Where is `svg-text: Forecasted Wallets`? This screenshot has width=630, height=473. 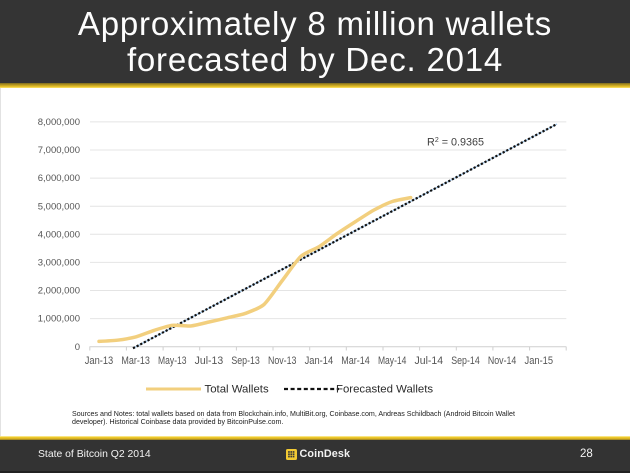 svg-text: Forecasted Wallets is located at coordinates (384, 390).